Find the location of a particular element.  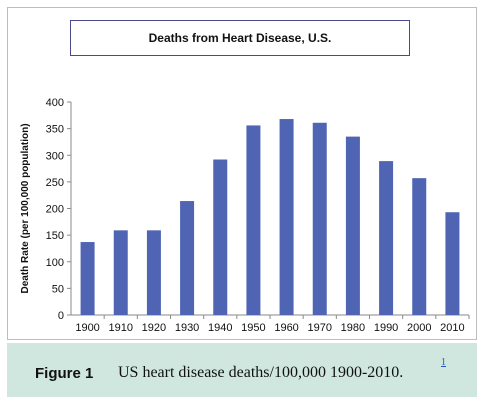

caption-label: Figure 1 is located at coordinates (64, 373).